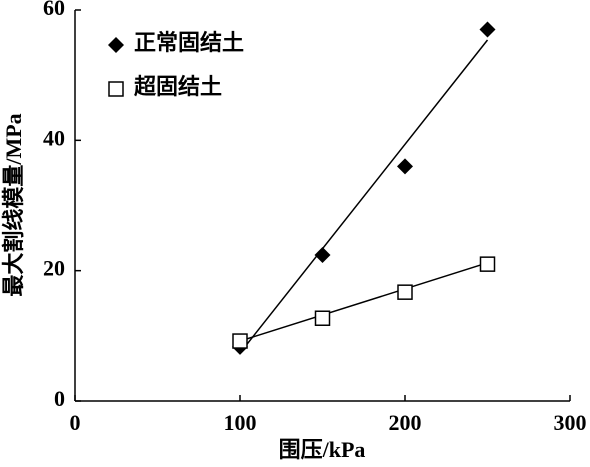  I want to click on x-tick-label: 100, so click(240, 422).